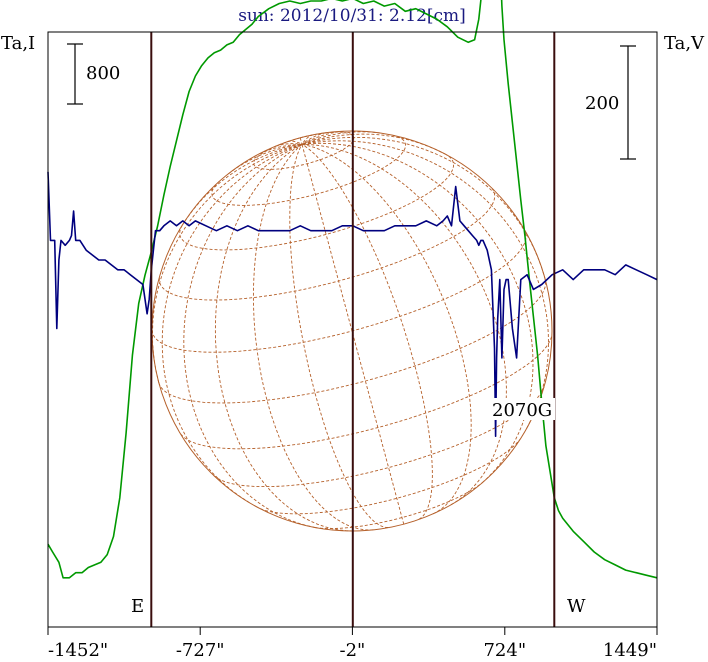 This screenshot has width=708, height=662. What do you see at coordinates (504, 650) in the screenshot?
I see `x-tick-label: 724"` at bounding box center [504, 650].